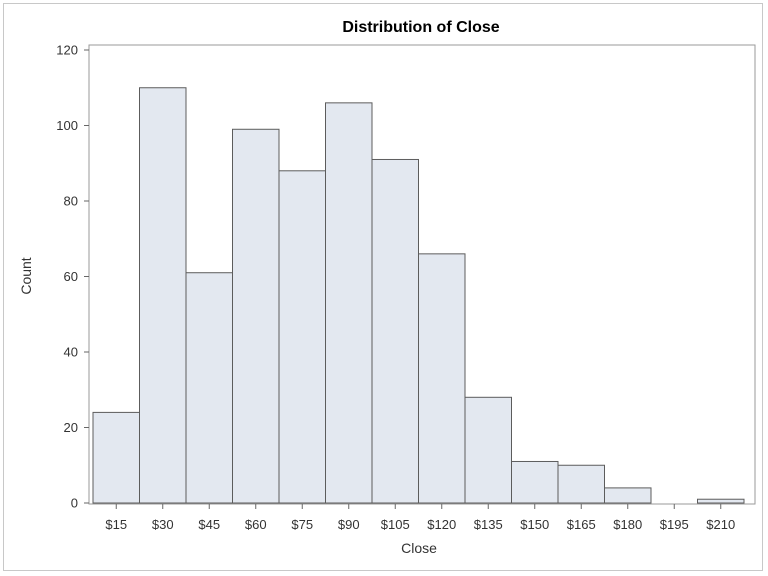  Describe the element at coordinates (71, 352) in the screenshot. I see `y-tick-label: 40` at that location.